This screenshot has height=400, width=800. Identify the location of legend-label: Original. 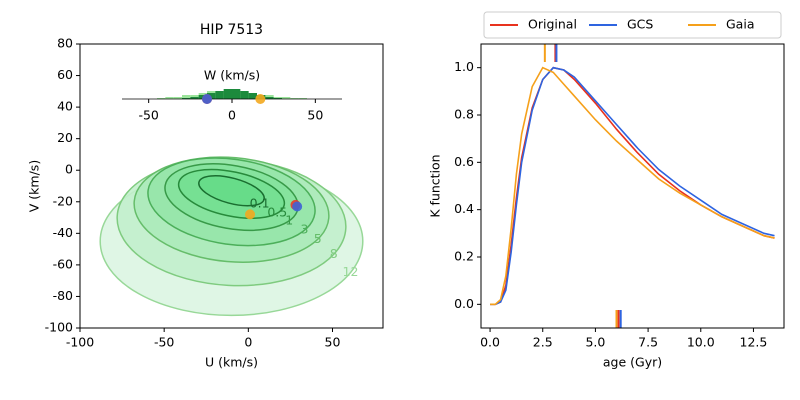
(552, 24).